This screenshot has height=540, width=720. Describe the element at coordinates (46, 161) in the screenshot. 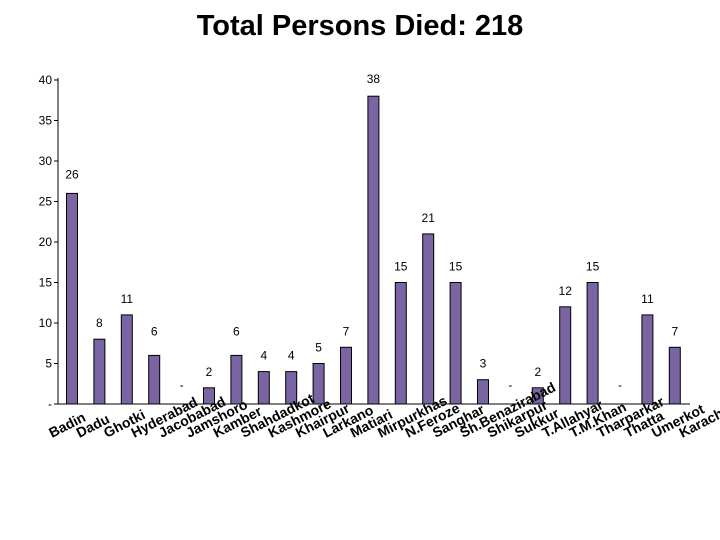

I see `y-tick-label: 30` at that location.